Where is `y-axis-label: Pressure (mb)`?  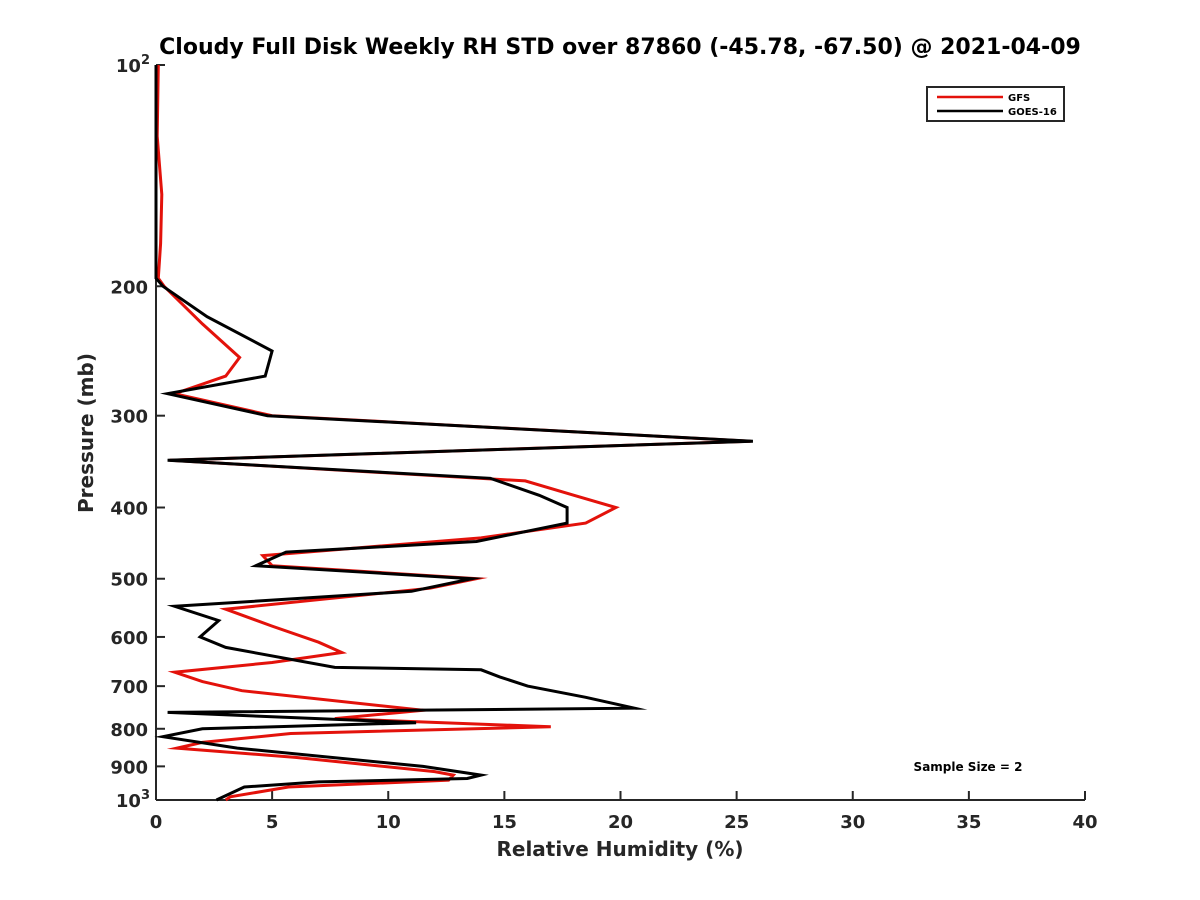
y-axis-label: Pressure (mb) is located at coordinates (86, 433).